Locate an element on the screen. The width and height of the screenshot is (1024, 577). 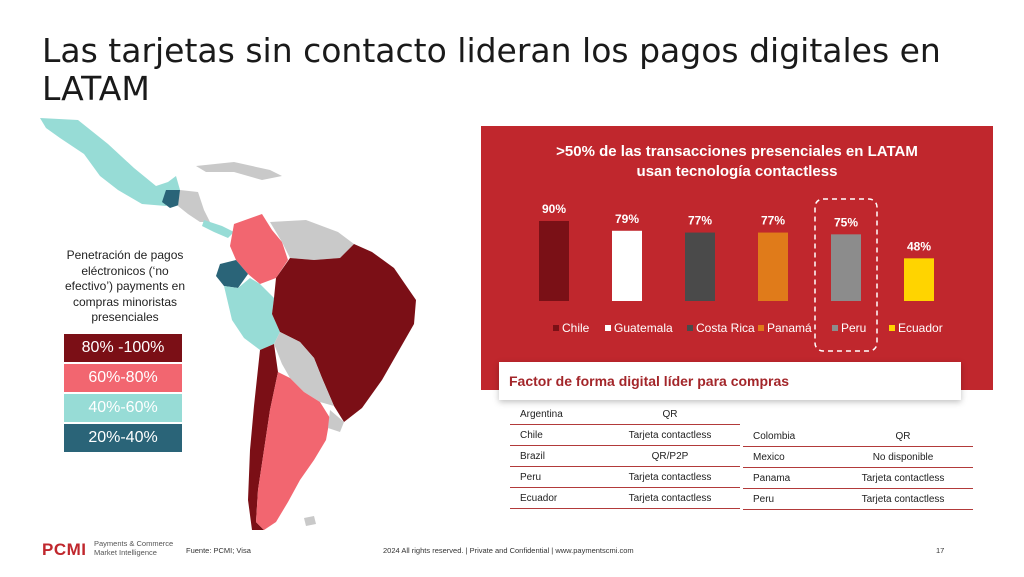
legend-heading-line: eléctronicos (‘no is located at coordinates (125, 270).